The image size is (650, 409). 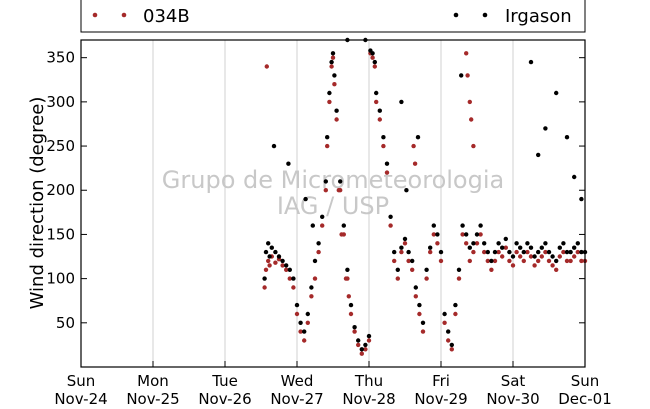 What do you see at coordinates (153, 381) in the screenshot?
I see `x-tick-label-day: Mon` at bounding box center [153, 381].